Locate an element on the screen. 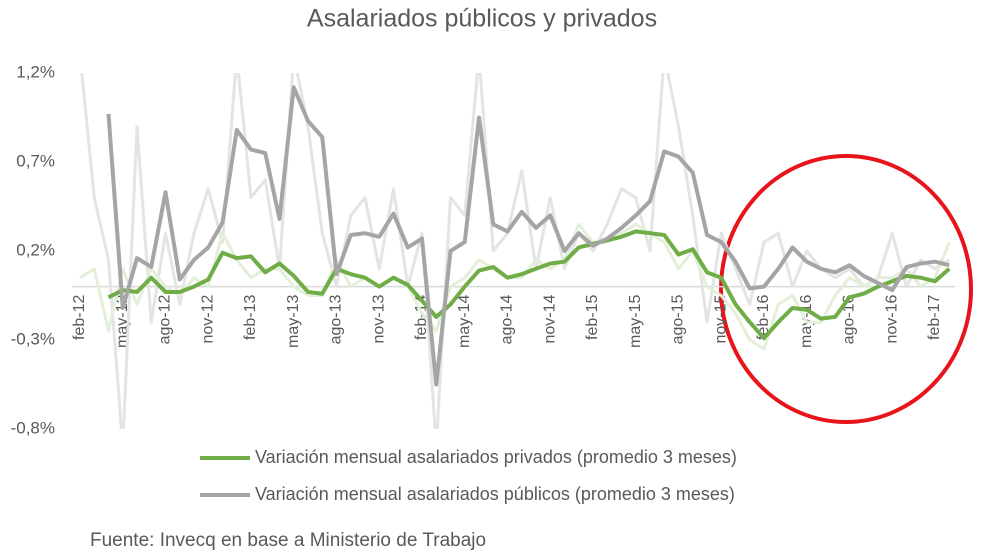 The image size is (984, 559). x-tick-label: feb-12 is located at coordinates (79, 317).